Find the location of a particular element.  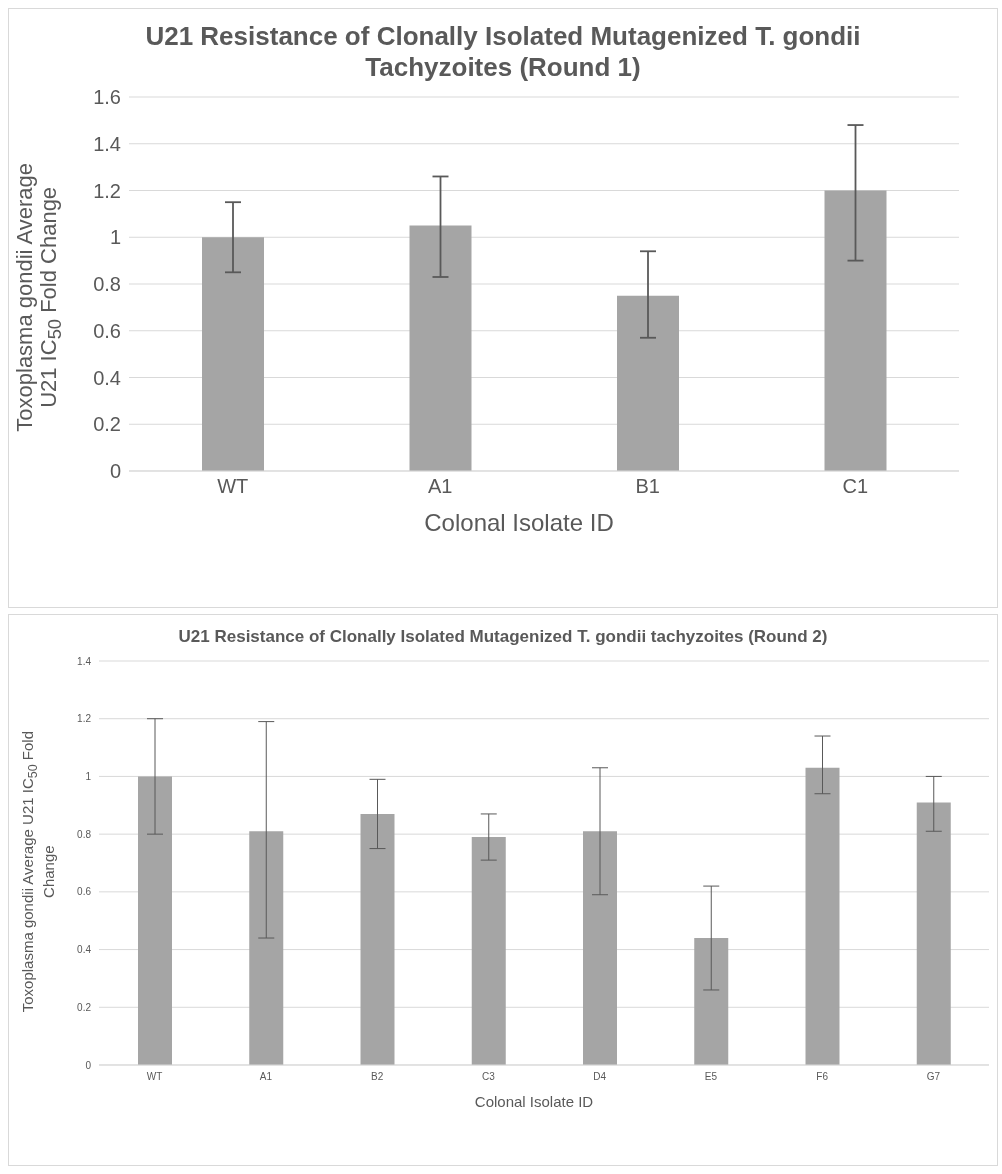

chart-title: U21 Resistance of Clonally Isolated Mutagenized T. gondii Tachyzoites (Round 1) is located at coordinates (503, 52).